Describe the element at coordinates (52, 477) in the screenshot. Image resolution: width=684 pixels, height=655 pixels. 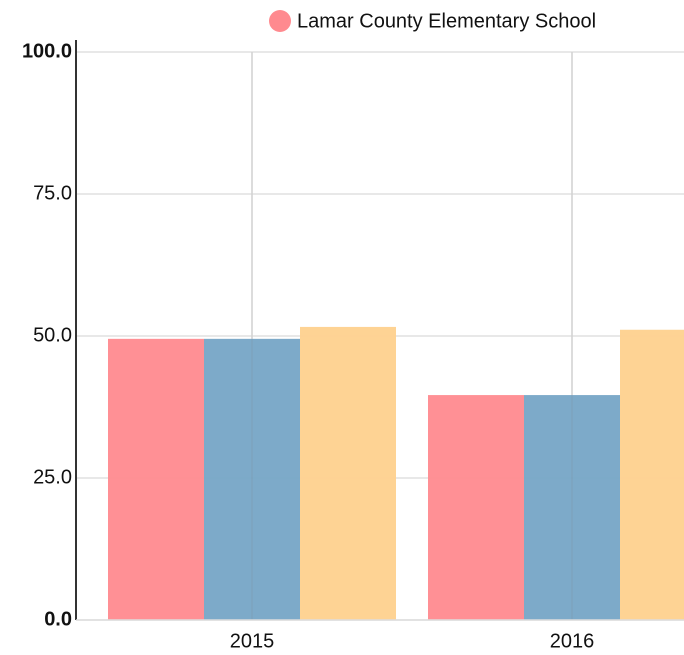
I see `y-tick-label: 25.0` at that location.